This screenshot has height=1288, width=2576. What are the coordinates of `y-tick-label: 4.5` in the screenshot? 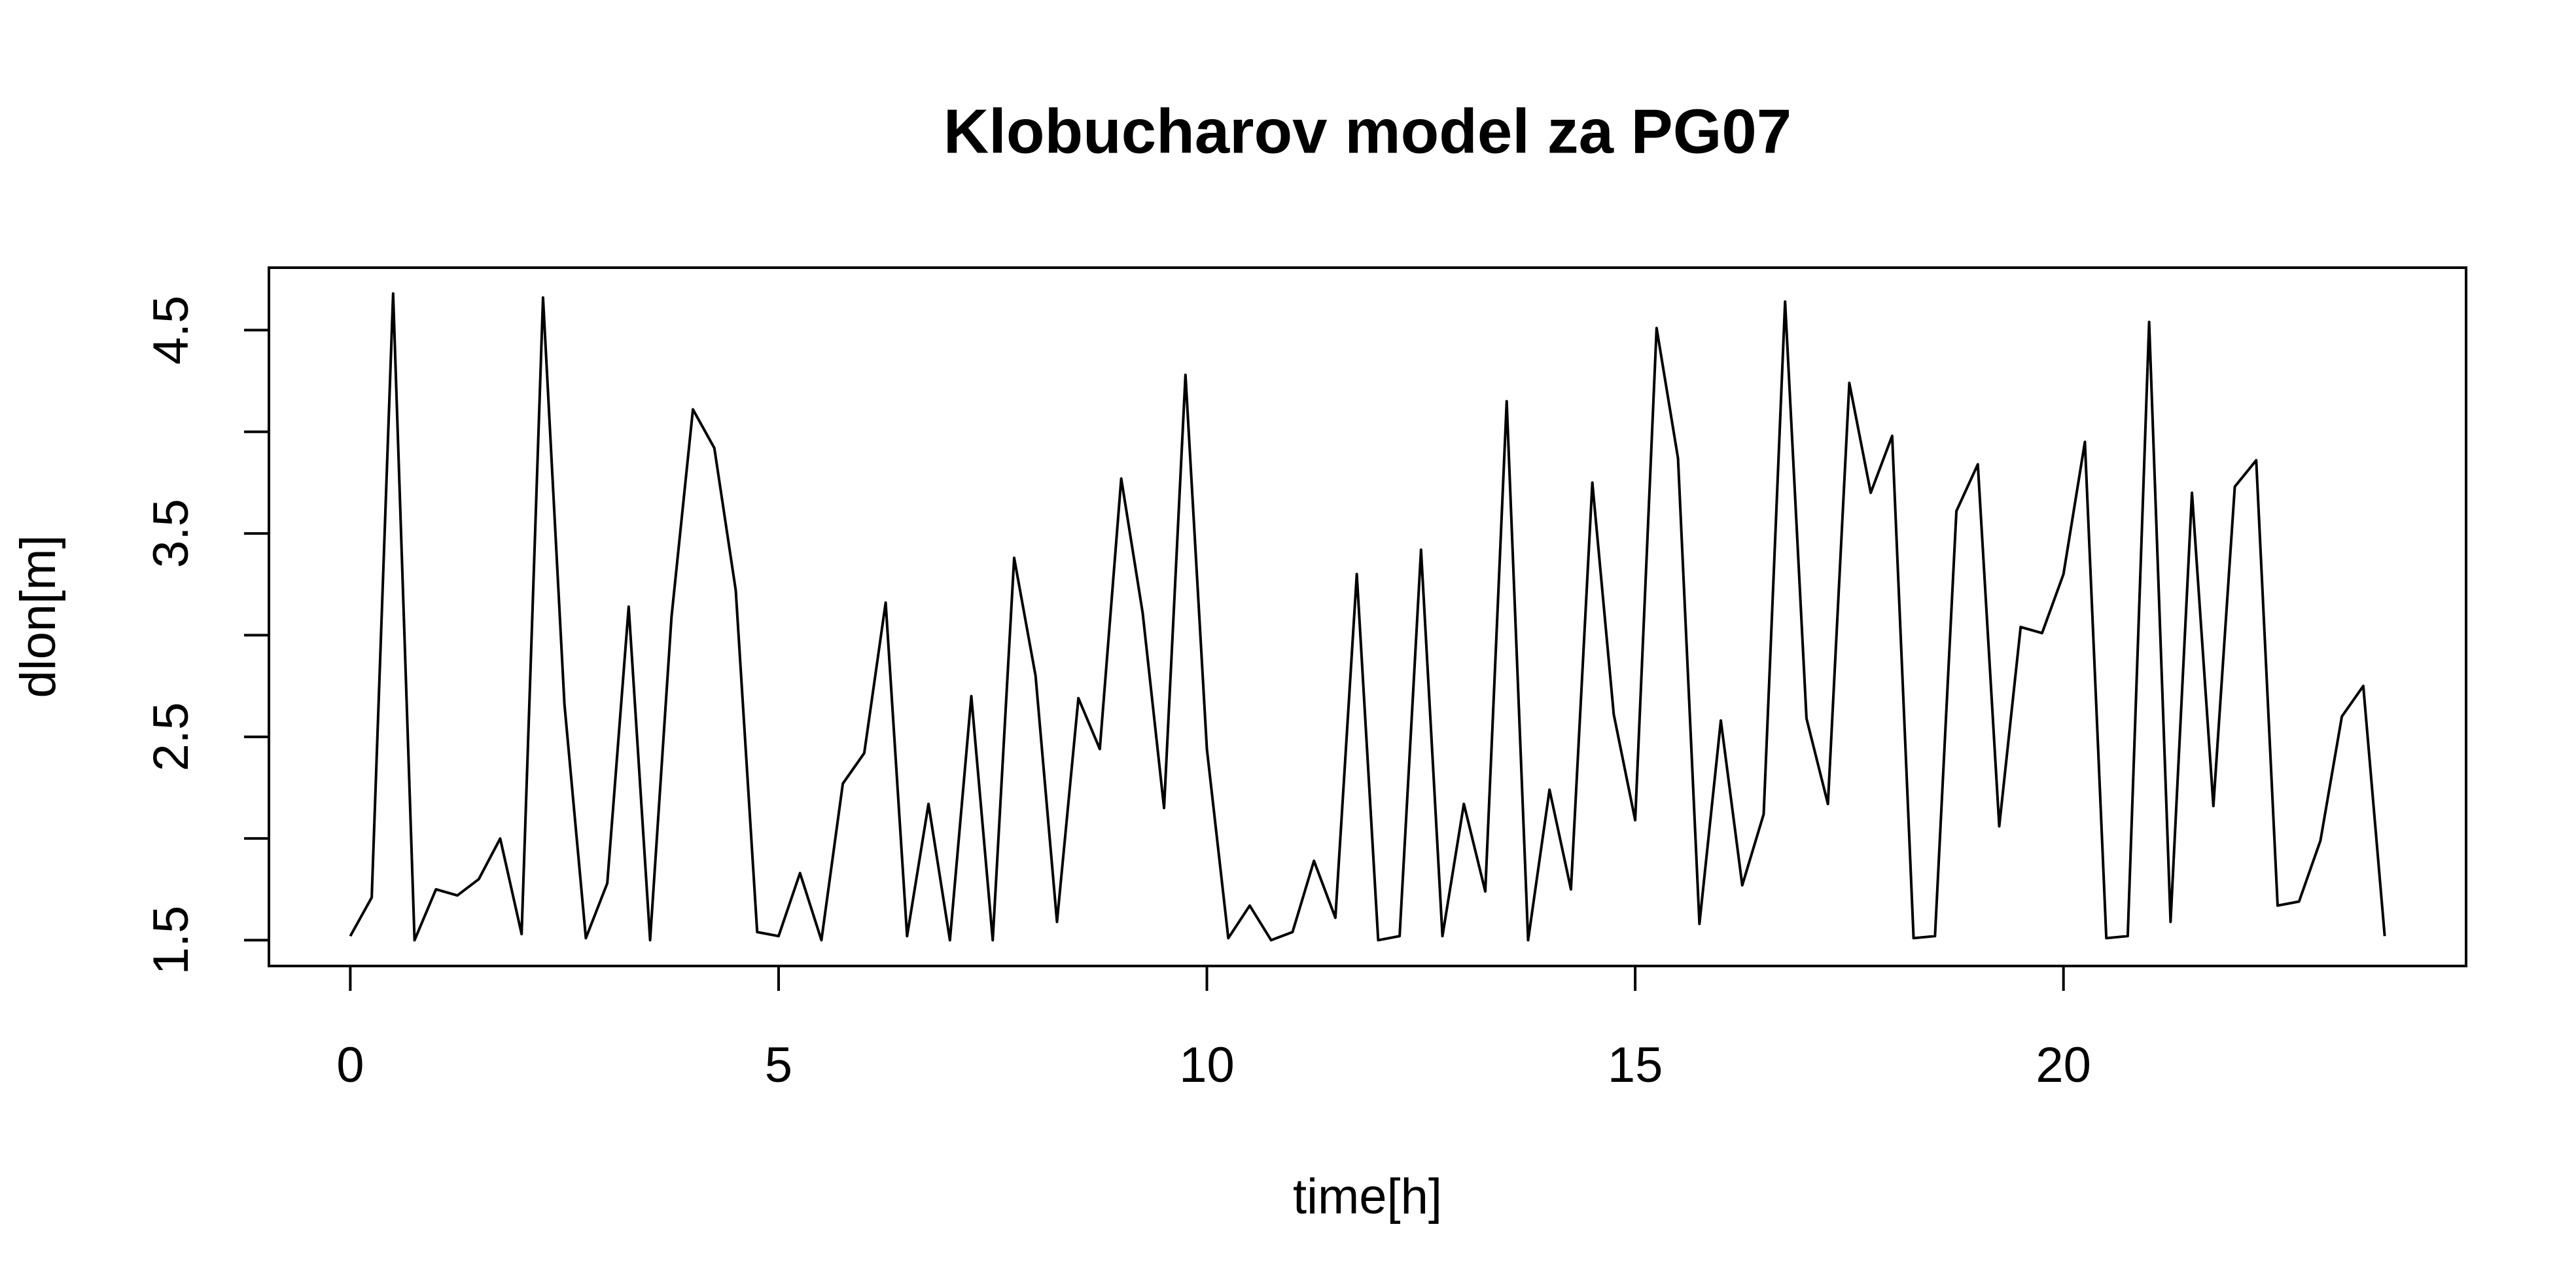 It's located at (171, 330).